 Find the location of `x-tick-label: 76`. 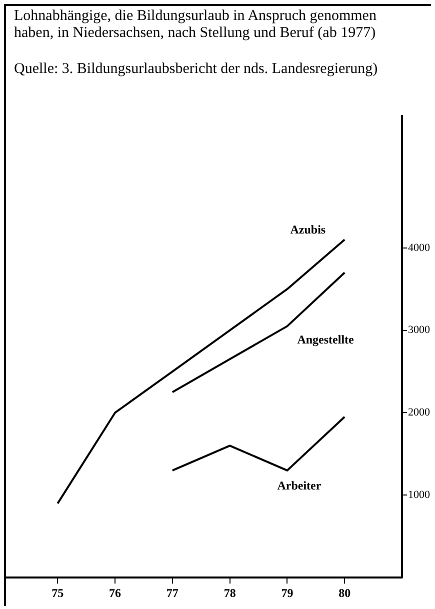

x-tick-label: 76 is located at coordinates (115, 593).